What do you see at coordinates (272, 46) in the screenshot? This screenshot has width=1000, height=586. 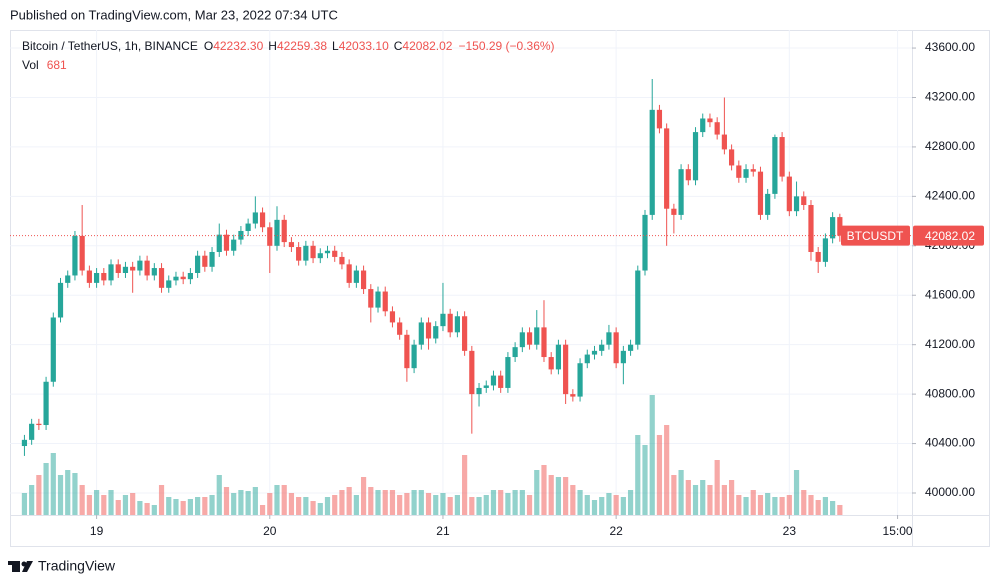 I see `legend-key: H` at bounding box center [272, 46].